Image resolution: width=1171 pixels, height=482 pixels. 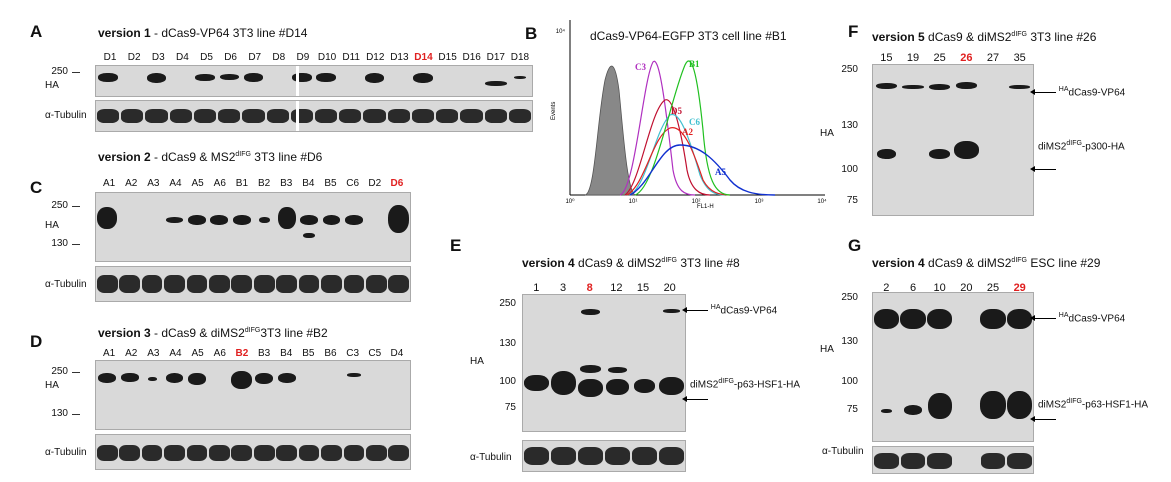 What do you see at coordinates (230, 57) in the screenshot?
I see `lane-label: D6` at bounding box center [230, 57].